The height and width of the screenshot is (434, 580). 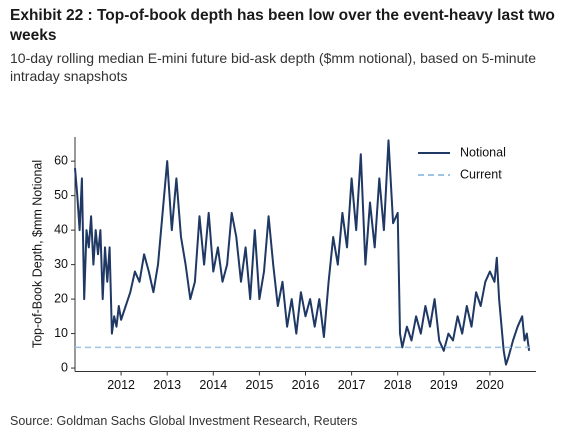 What do you see at coordinates (61, 195) in the screenshot?
I see `y-tick-label: 50` at bounding box center [61, 195].